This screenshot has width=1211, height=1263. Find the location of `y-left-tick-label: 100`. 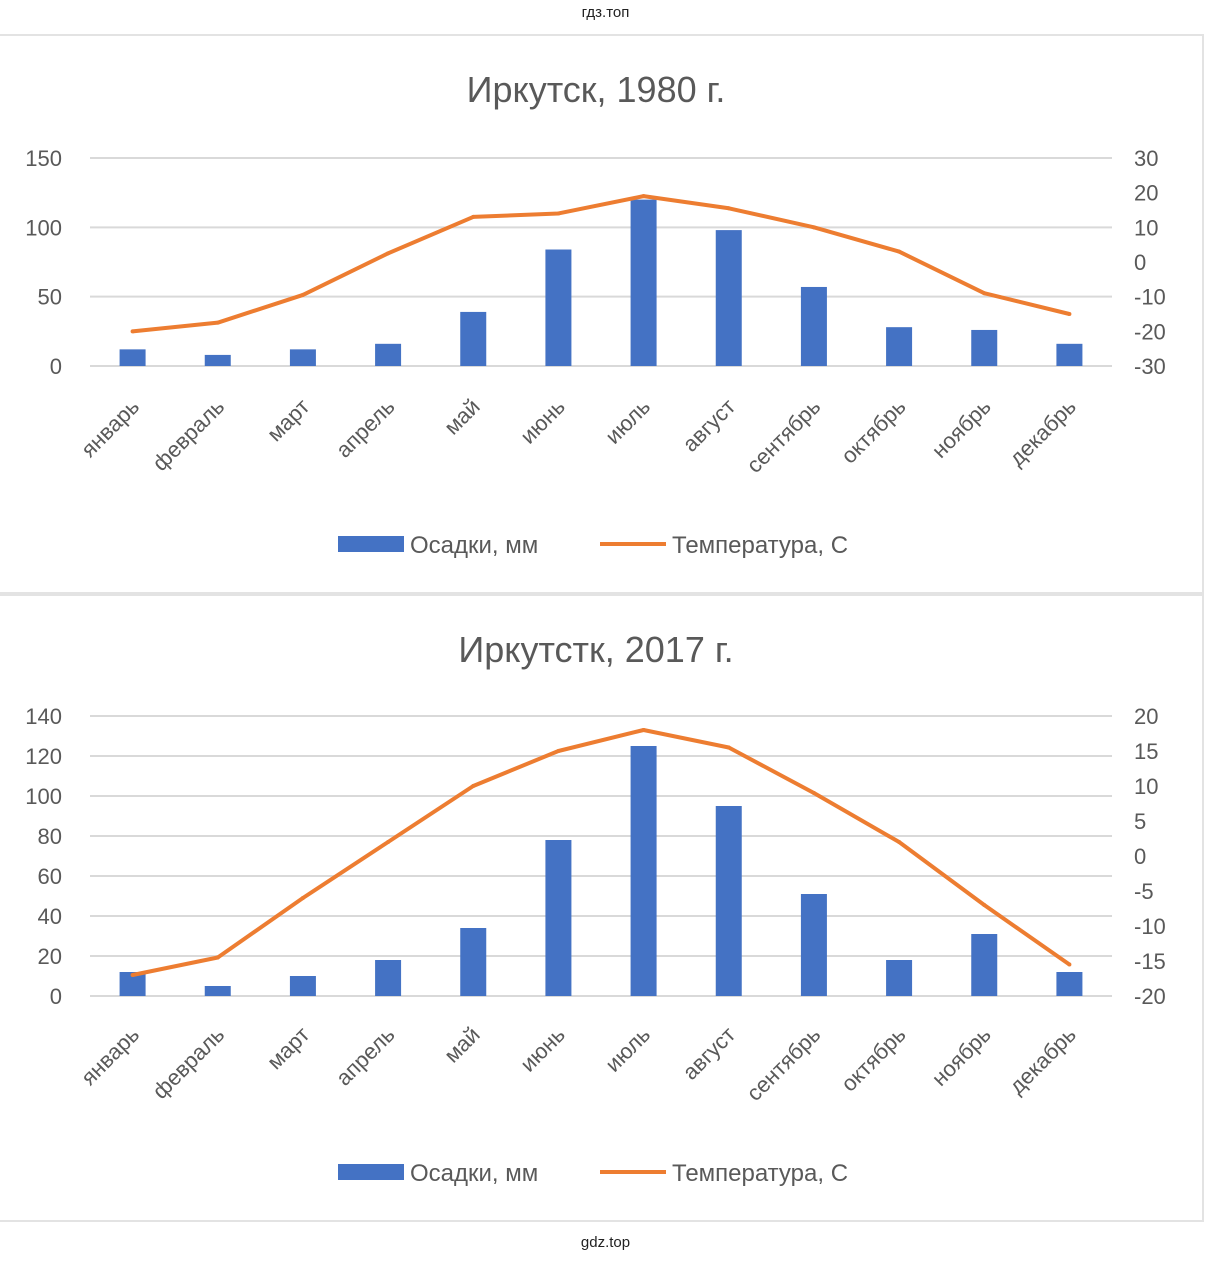

y-left-tick-label: 100 is located at coordinates (43, 796).